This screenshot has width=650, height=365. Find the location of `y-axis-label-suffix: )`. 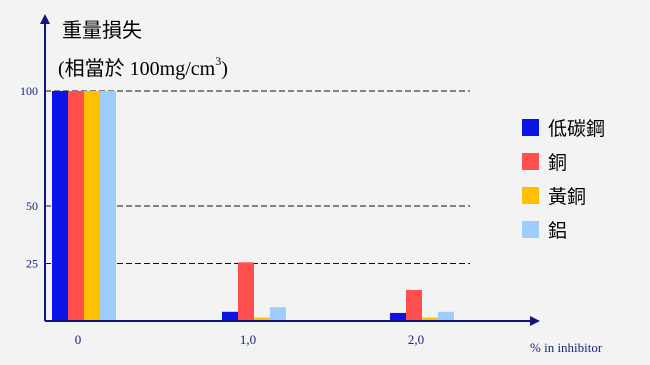

y-axis-label-suffix: ) is located at coordinates (224, 69).